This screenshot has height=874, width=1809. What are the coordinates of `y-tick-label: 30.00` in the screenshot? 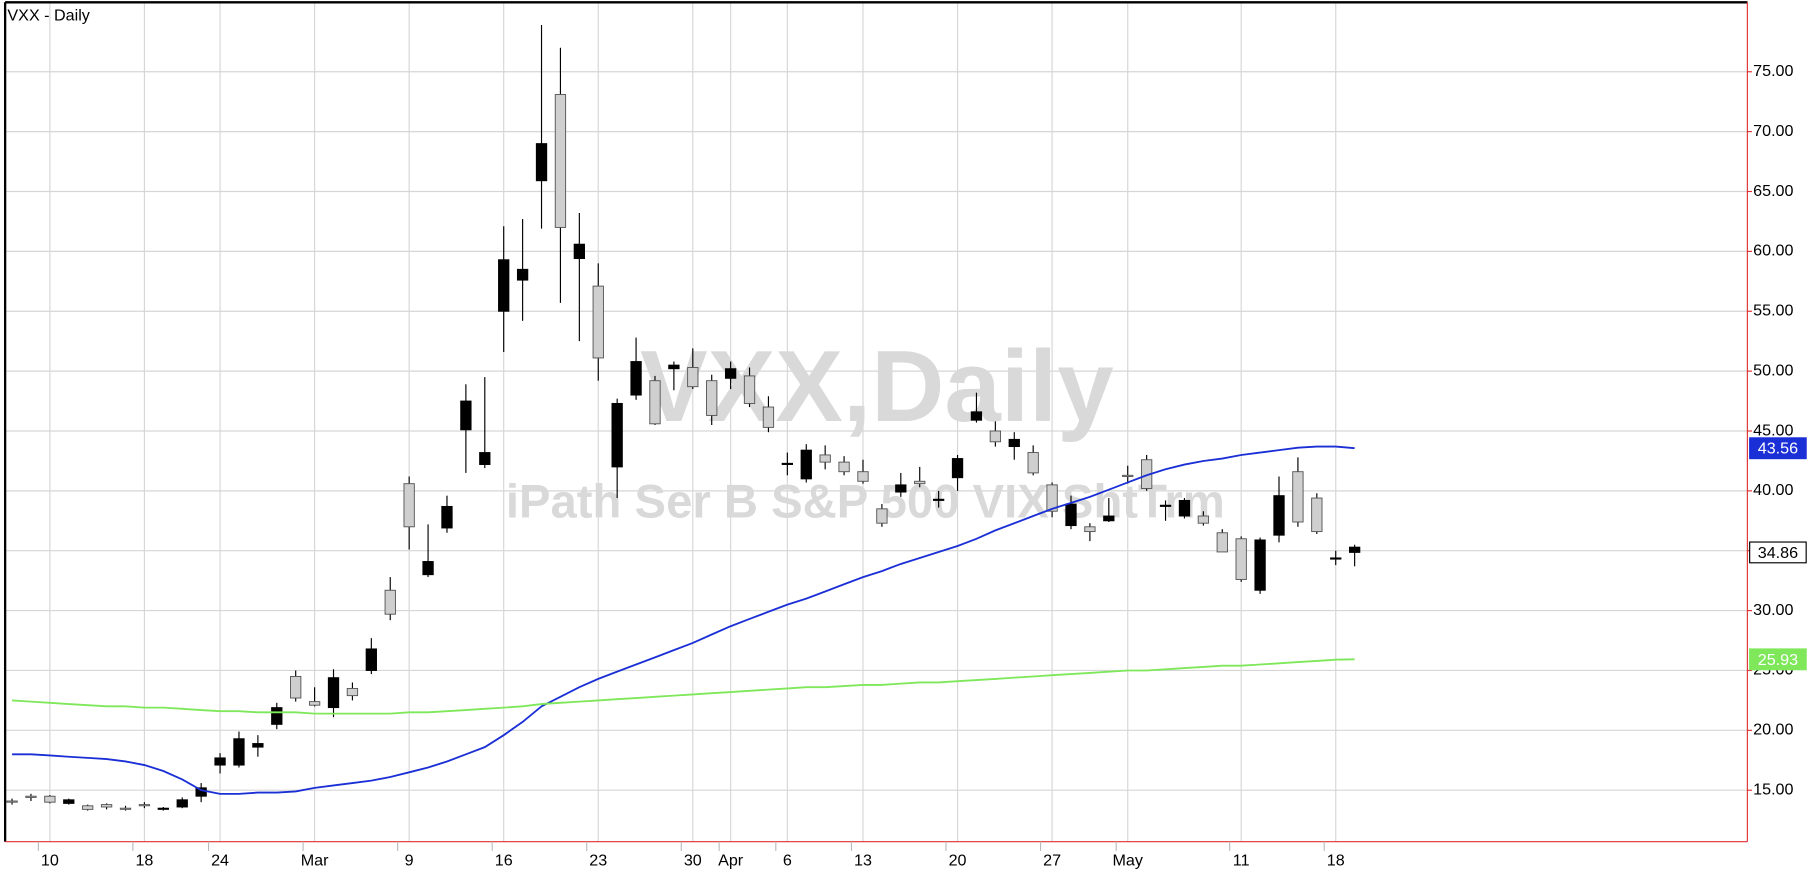 It's located at (1773, 610).